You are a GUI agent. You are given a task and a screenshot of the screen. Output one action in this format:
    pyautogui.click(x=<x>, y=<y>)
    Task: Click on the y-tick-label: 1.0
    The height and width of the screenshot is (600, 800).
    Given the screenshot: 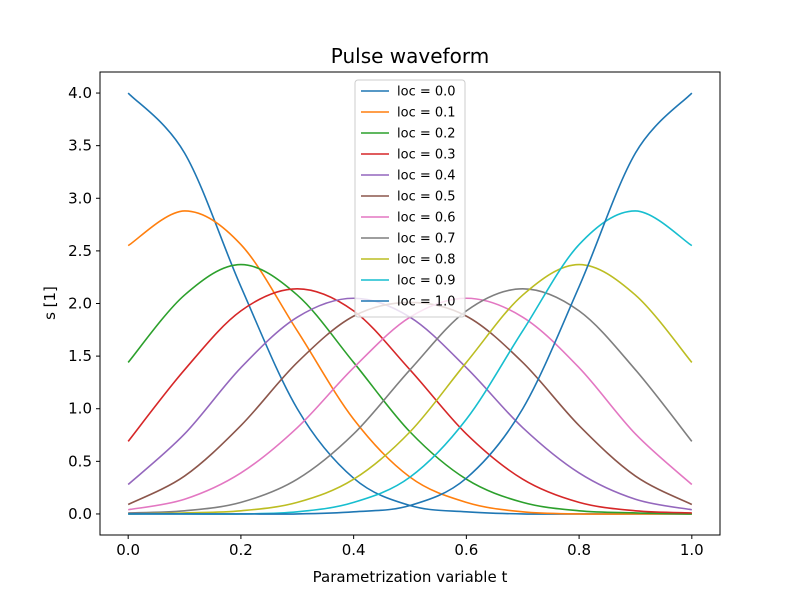 What is the action you would take?
    pyautogui.click(x=80, y=409)
    